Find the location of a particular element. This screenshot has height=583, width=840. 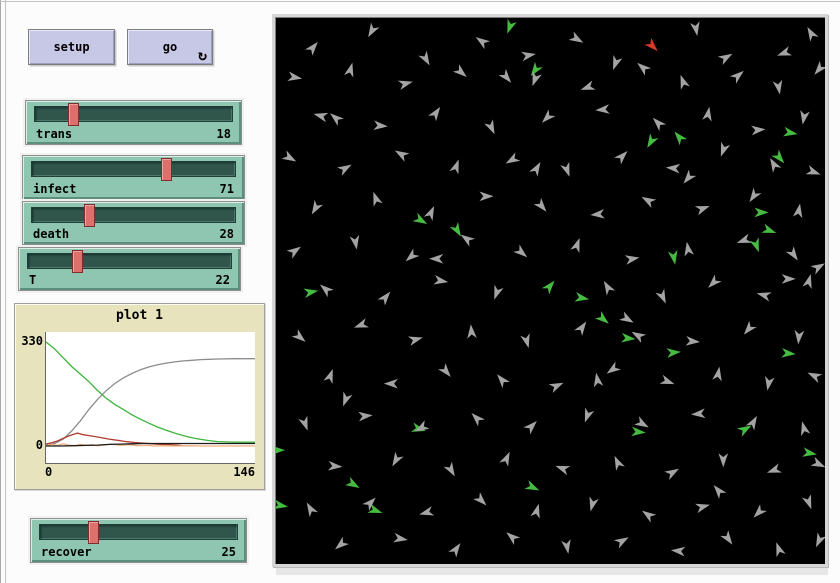

plot-line-green-pen is located at coordinates (150, 392).